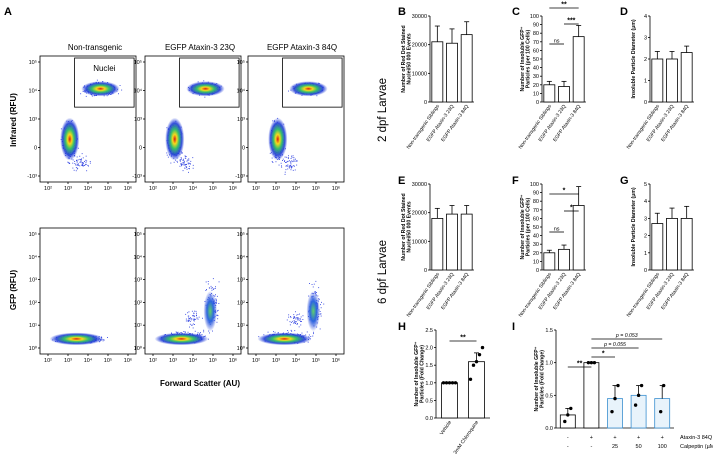 This screenshot has height=465, width=713. What do you see at coordinates (662, 447) in the screenshot?
I see `condition-value: 100` at bounding box center [662, 447].